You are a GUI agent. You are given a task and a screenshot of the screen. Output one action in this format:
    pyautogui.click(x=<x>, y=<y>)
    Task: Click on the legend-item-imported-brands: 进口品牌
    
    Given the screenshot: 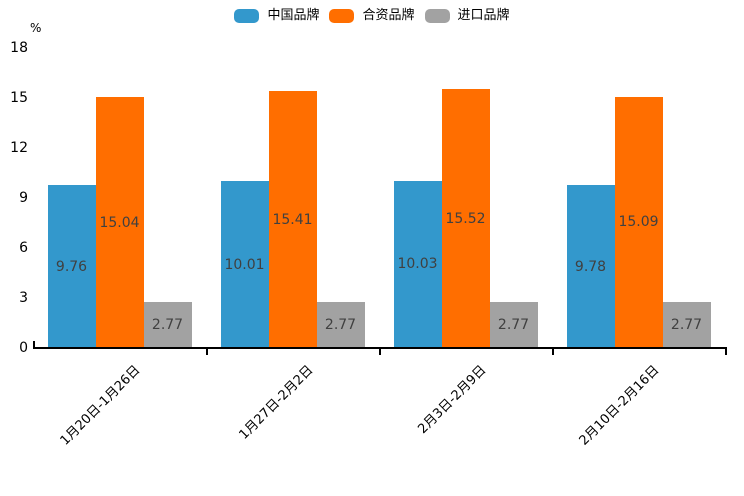 What is the action you would take?
    pyautogui.click(x=467, y=15)
    